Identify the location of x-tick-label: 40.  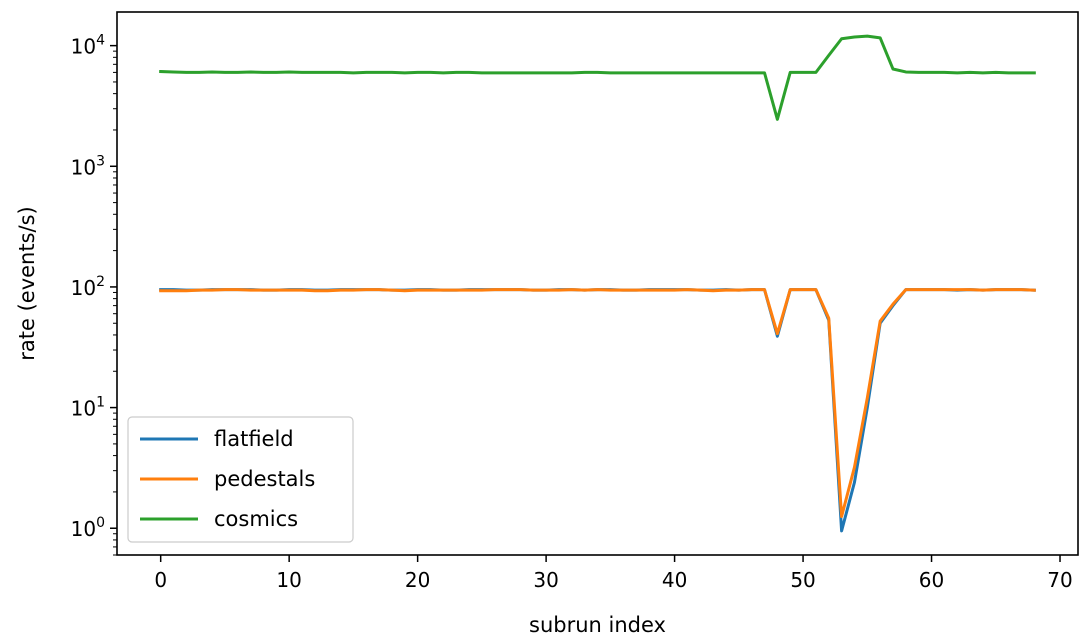
(674, 580).